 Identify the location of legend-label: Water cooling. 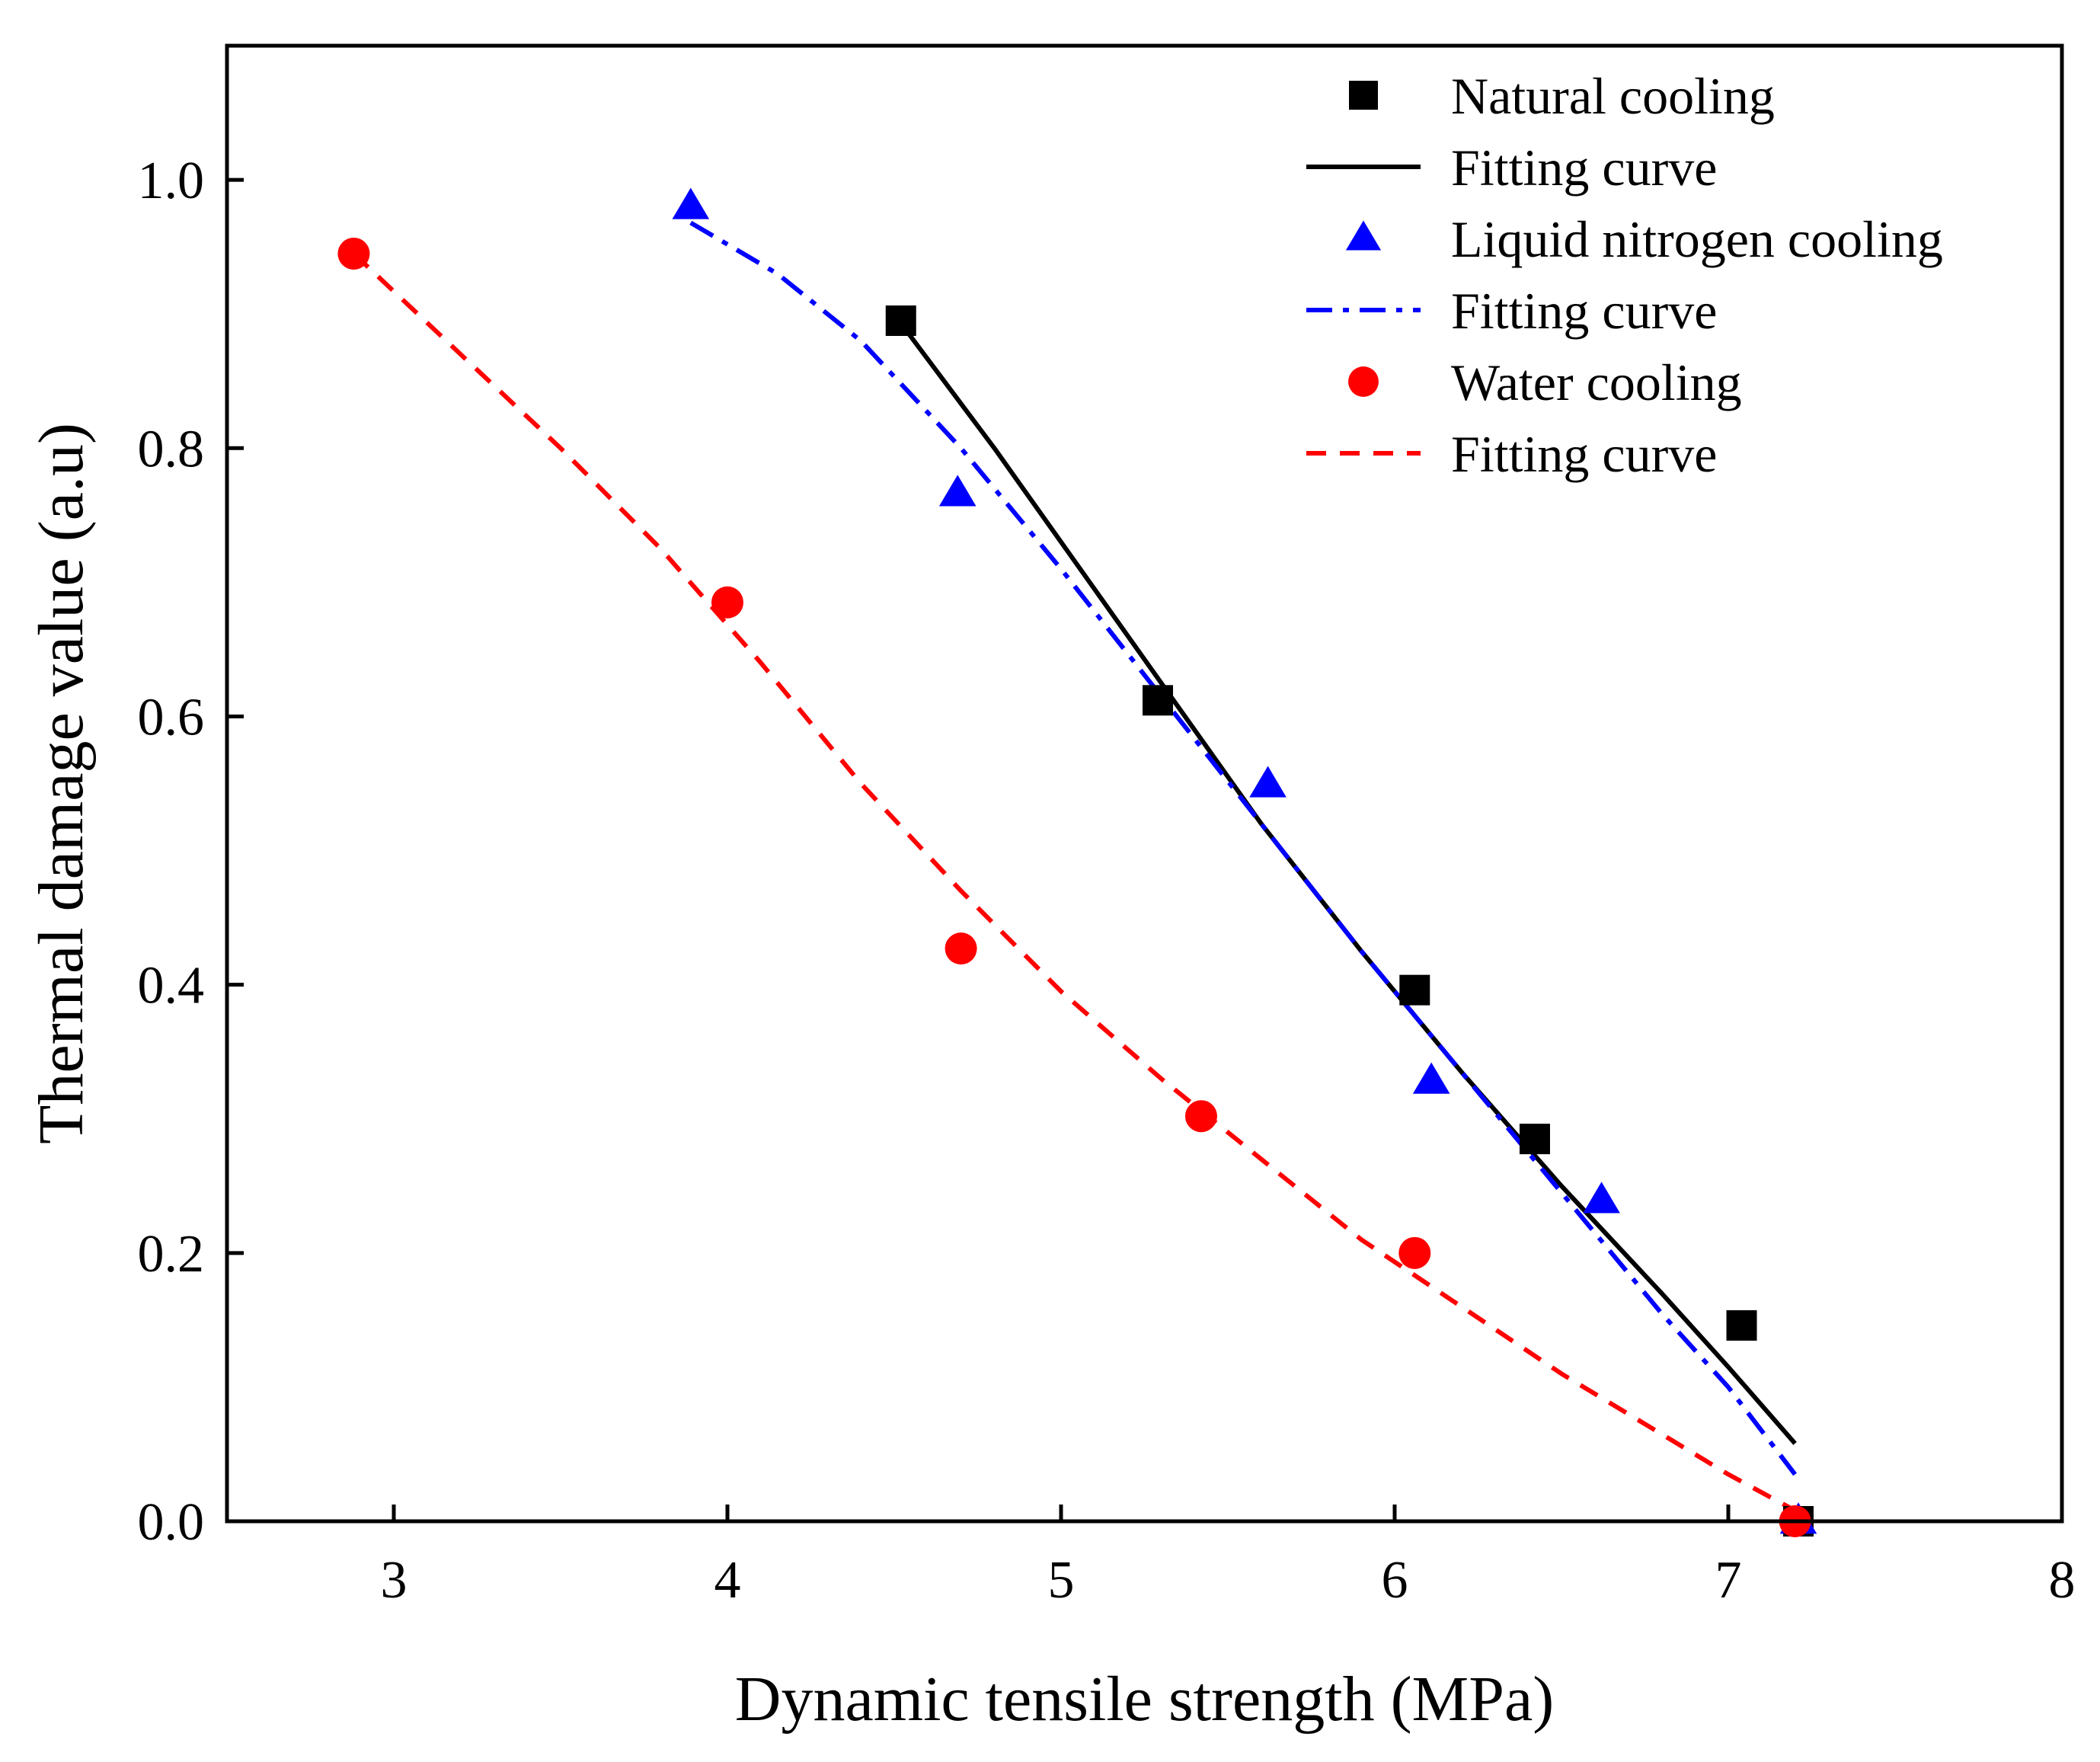
(1596, 382).